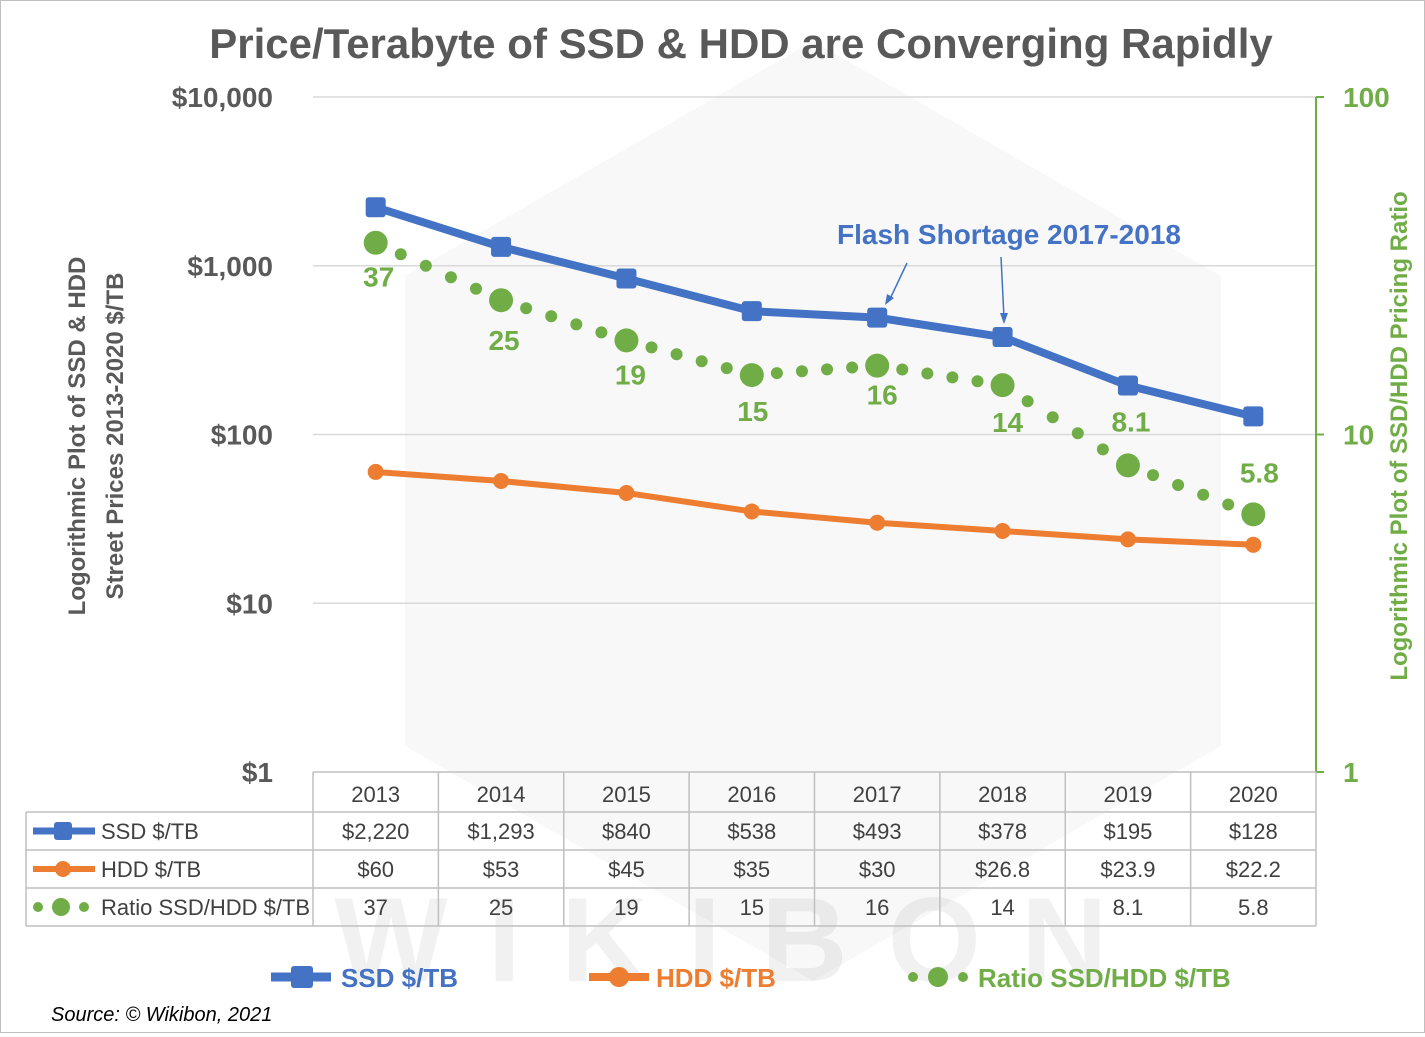  What do you see at coordinates (938, 977) in the screenshot?
I see `legend-ratio-marker` at bounding box center [938, 977].